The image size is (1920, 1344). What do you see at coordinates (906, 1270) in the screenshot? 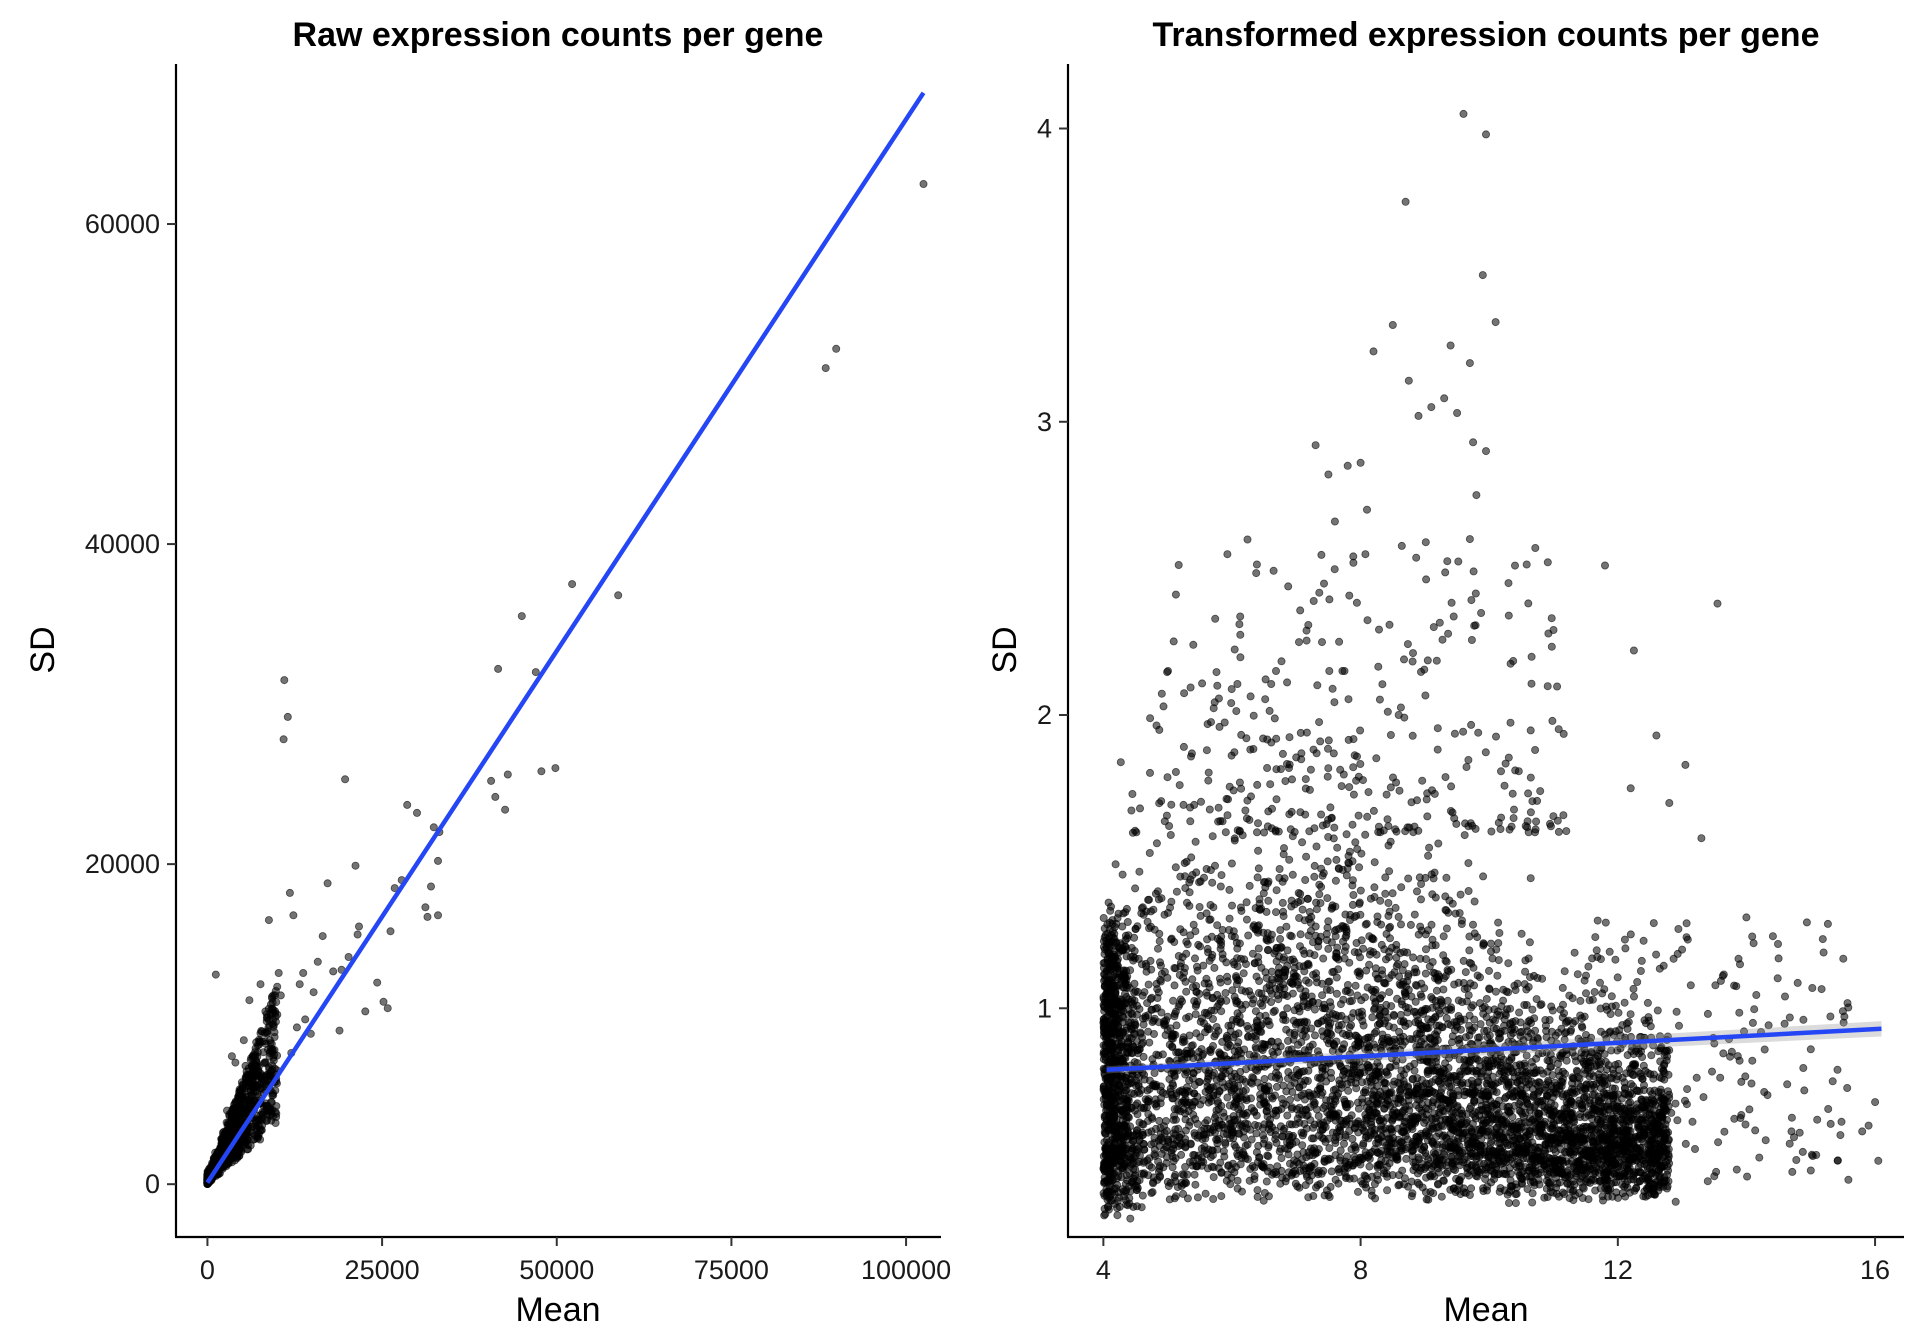
I see `x-tick-label: 100000` at bounding box center [906, 1270].